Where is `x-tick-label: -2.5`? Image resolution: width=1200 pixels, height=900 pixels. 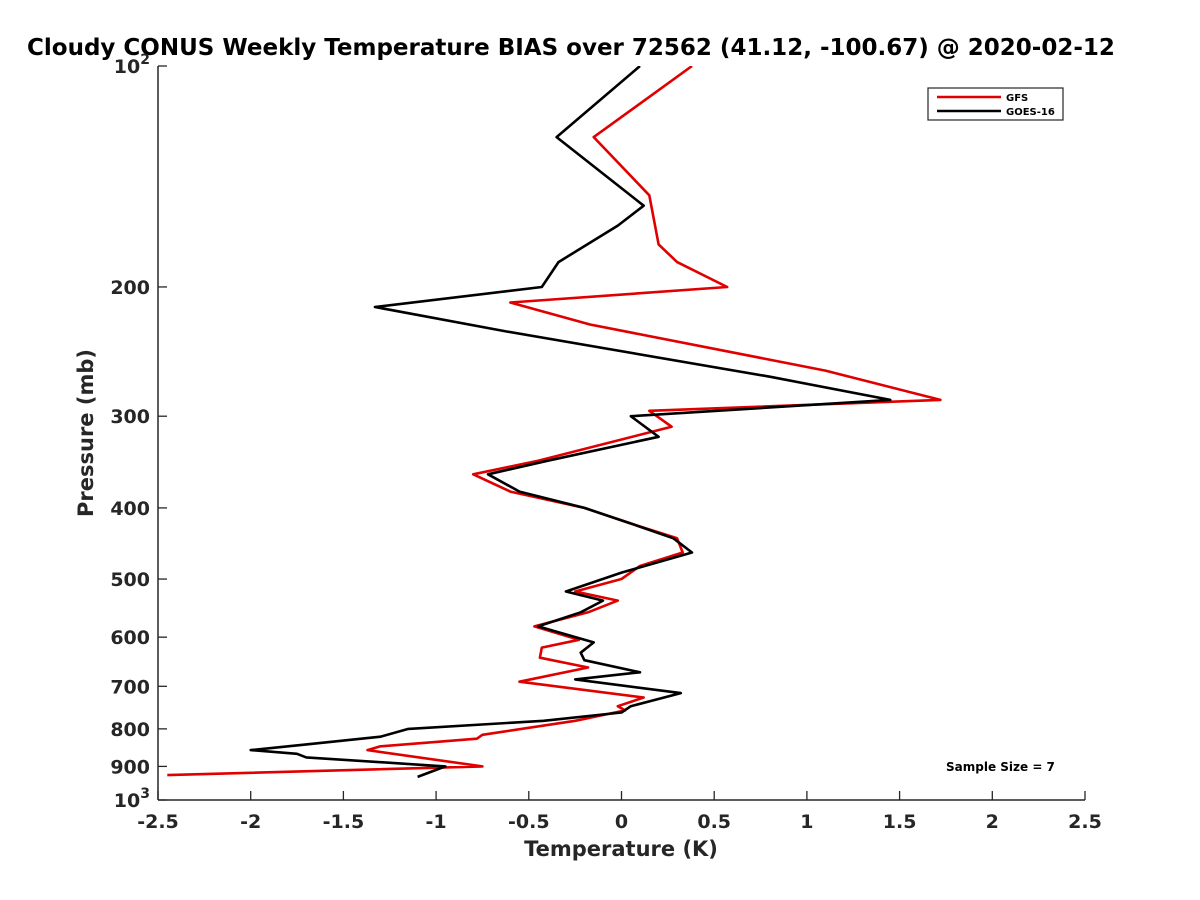
x-tick-label: -2.5 is located at coordinates (158, 822).